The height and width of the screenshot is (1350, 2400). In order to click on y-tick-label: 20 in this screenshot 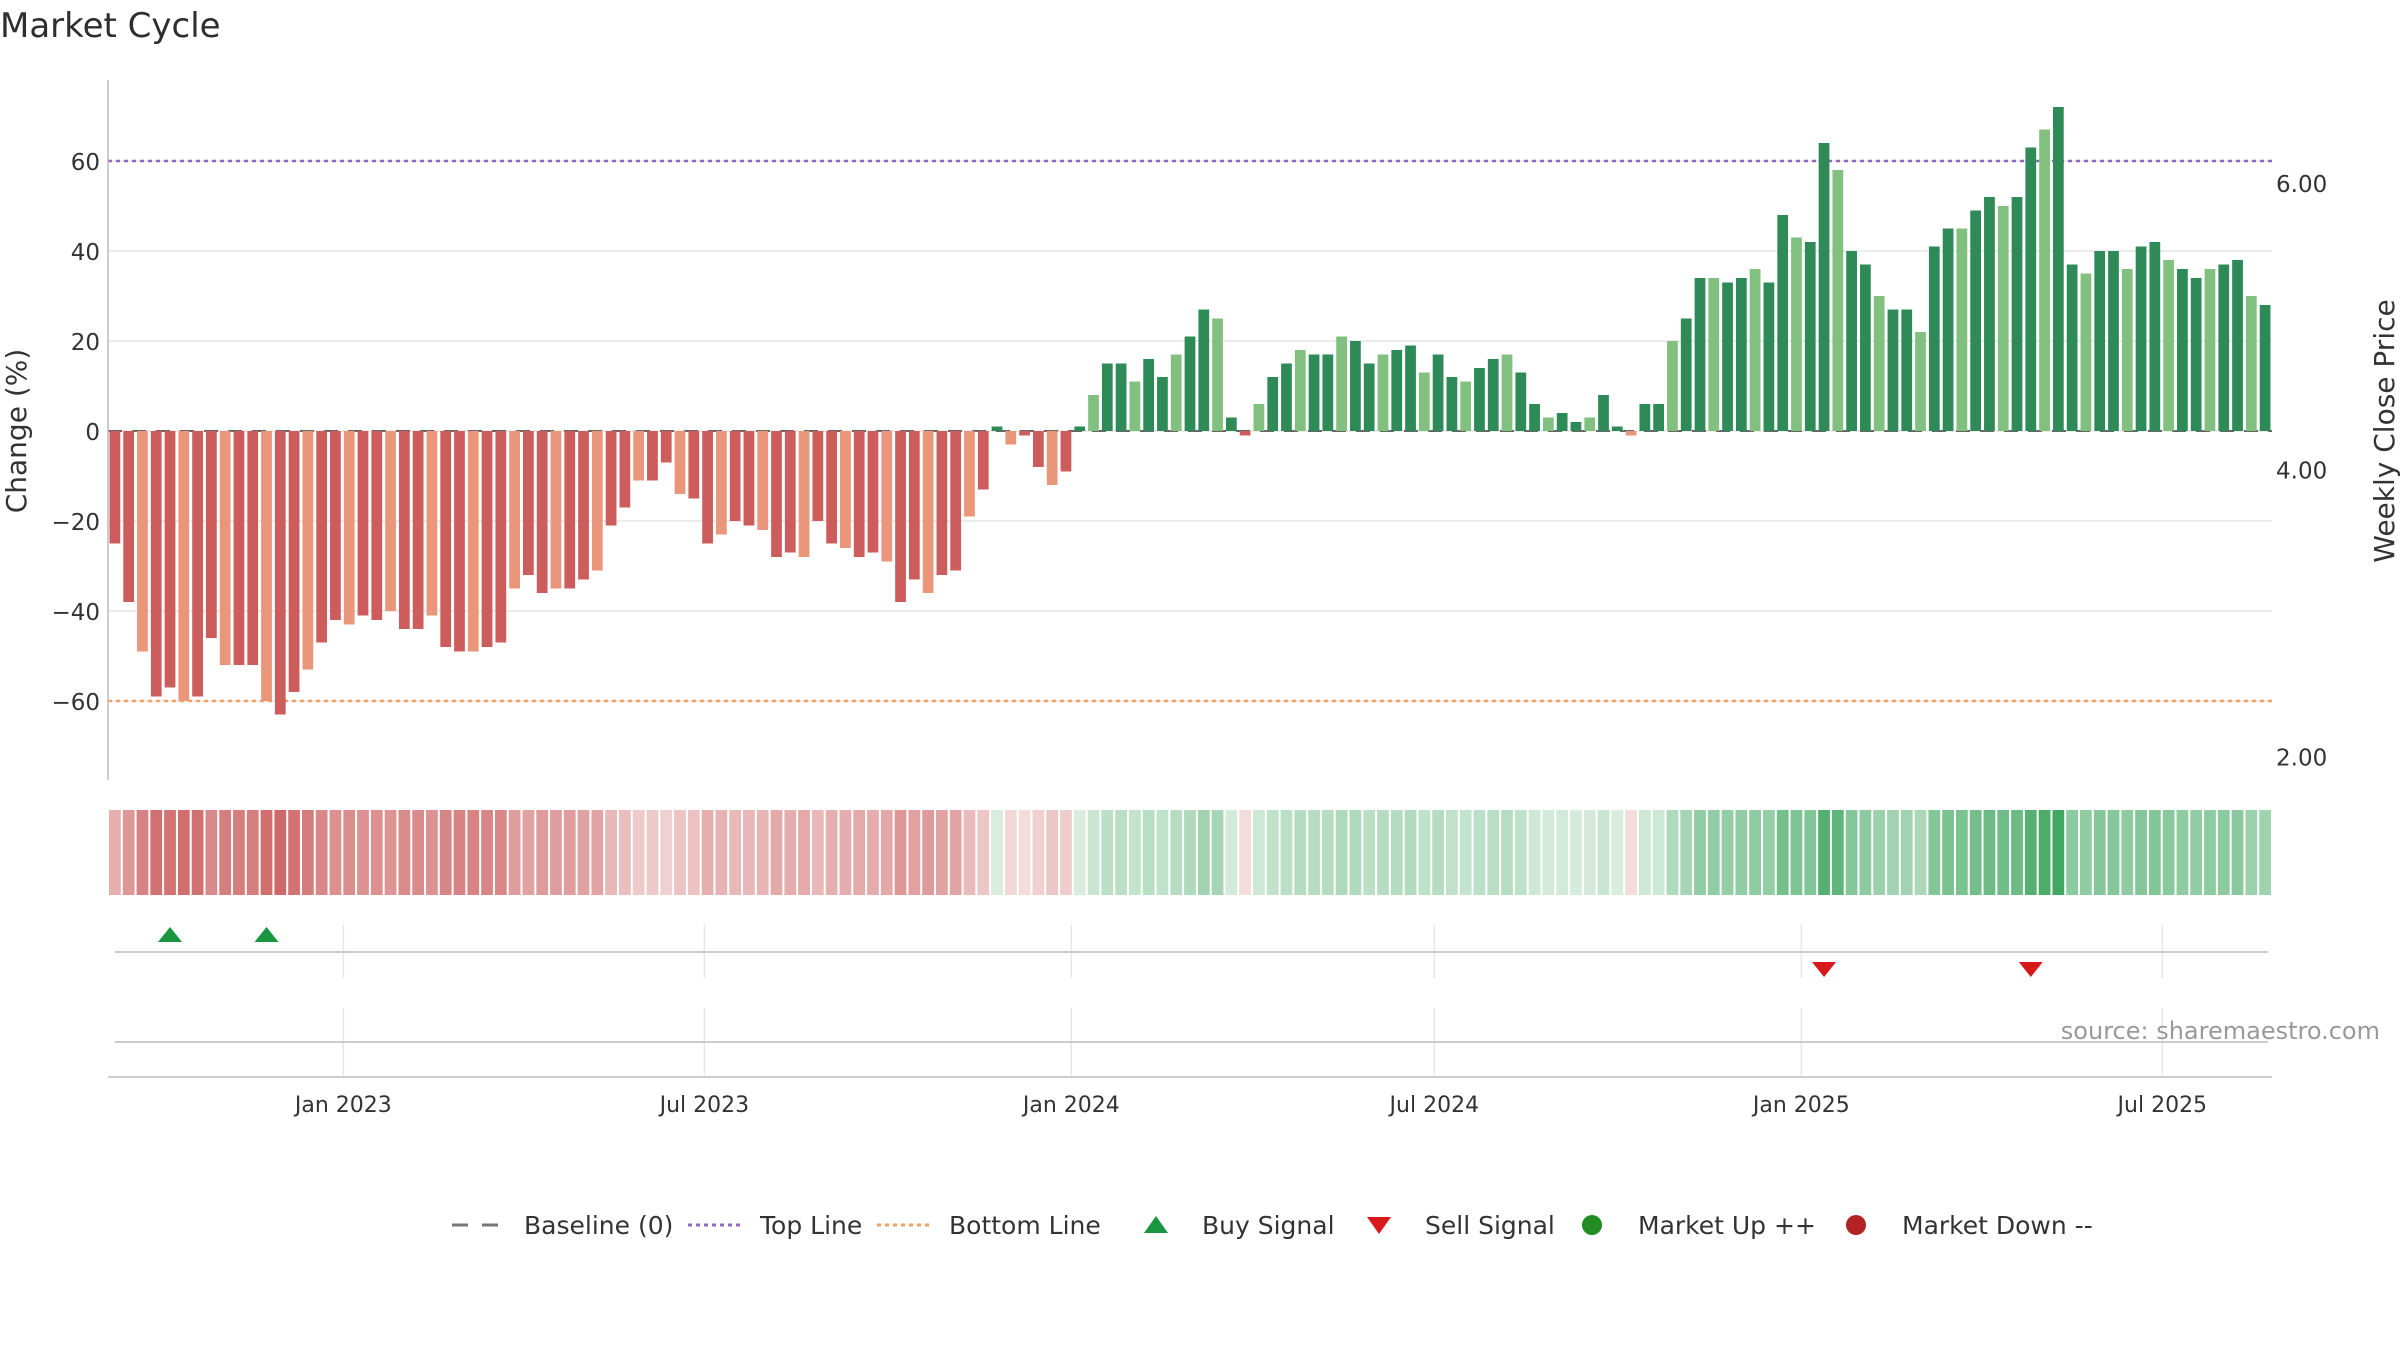, I will do `click(85, 343)`.